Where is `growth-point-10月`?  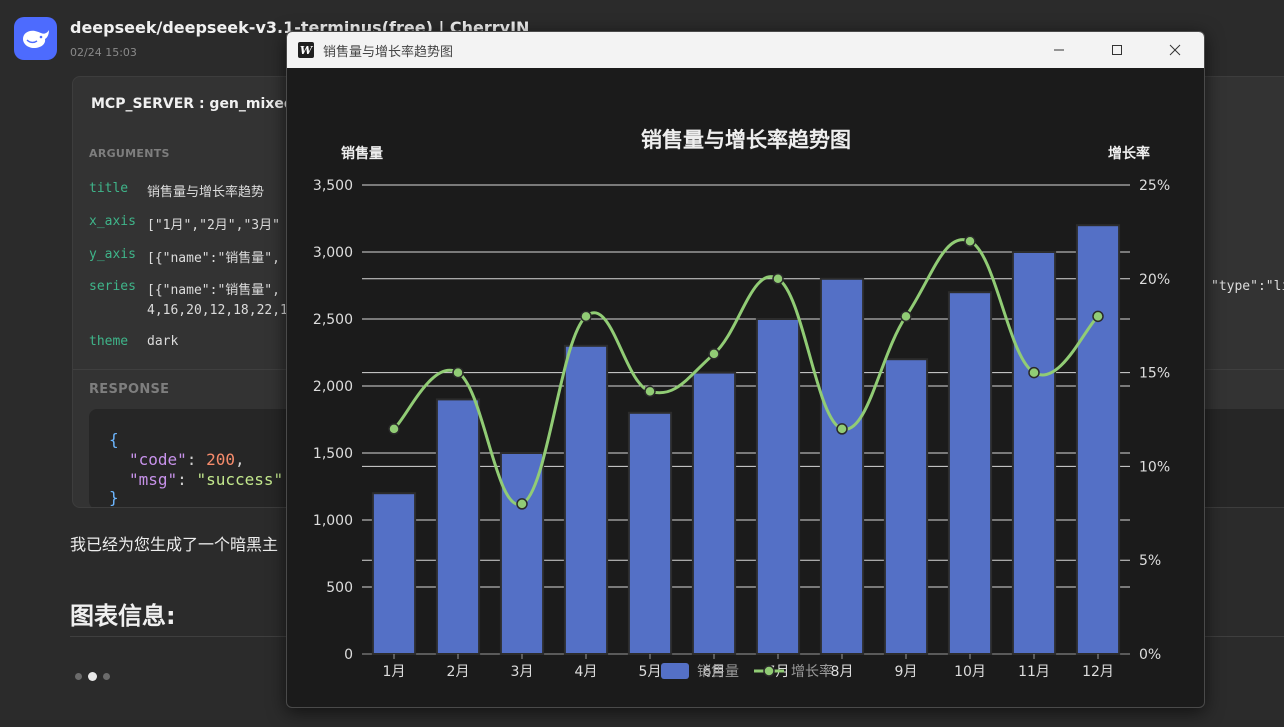
growth-point-10月 is located at coordinates (970, 241).